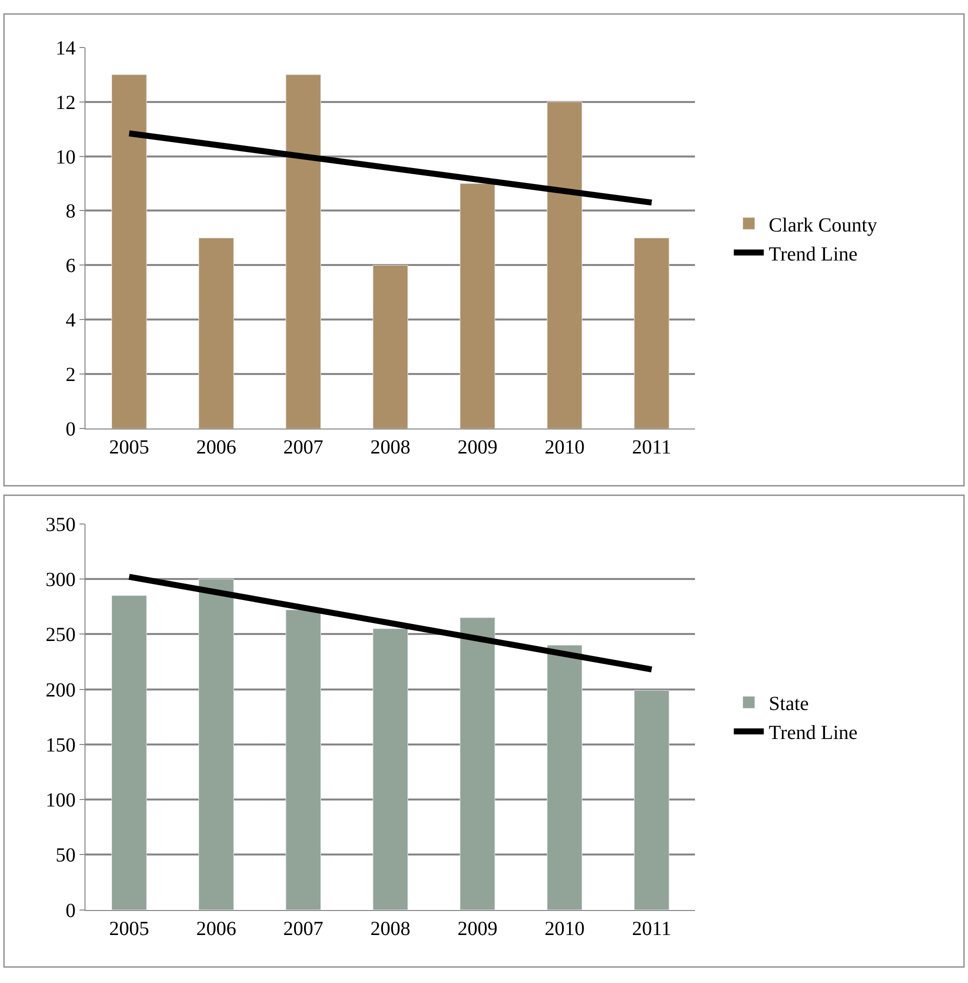 Image resolution: width=968 pixels, height=983 pixels. What do you see at coordinates (66, 855) in the screenshot?
I see `y-tick-label: 50` at bounding box center [66, 855].